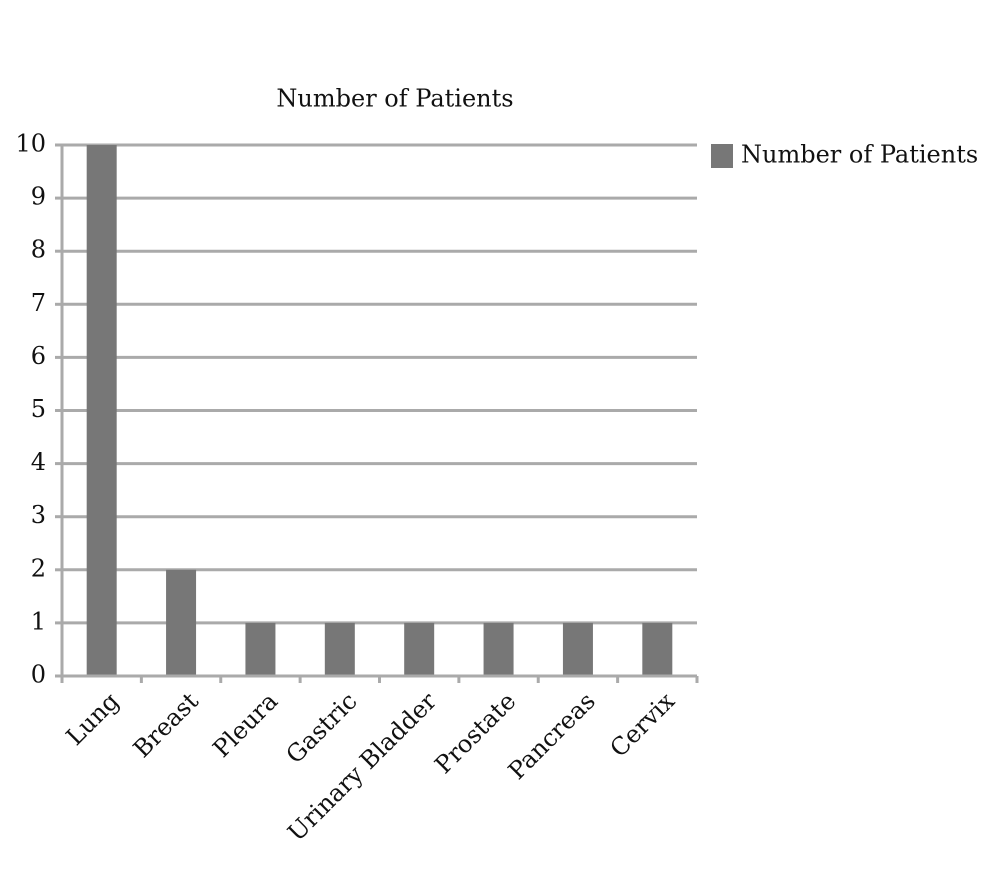 The width and height of the screenshot is (1000, 875). What do you see at coordinates (859, 155) in the screenshot?
I see `legend-label: Number of Patients` at bounding box center [859, 155].